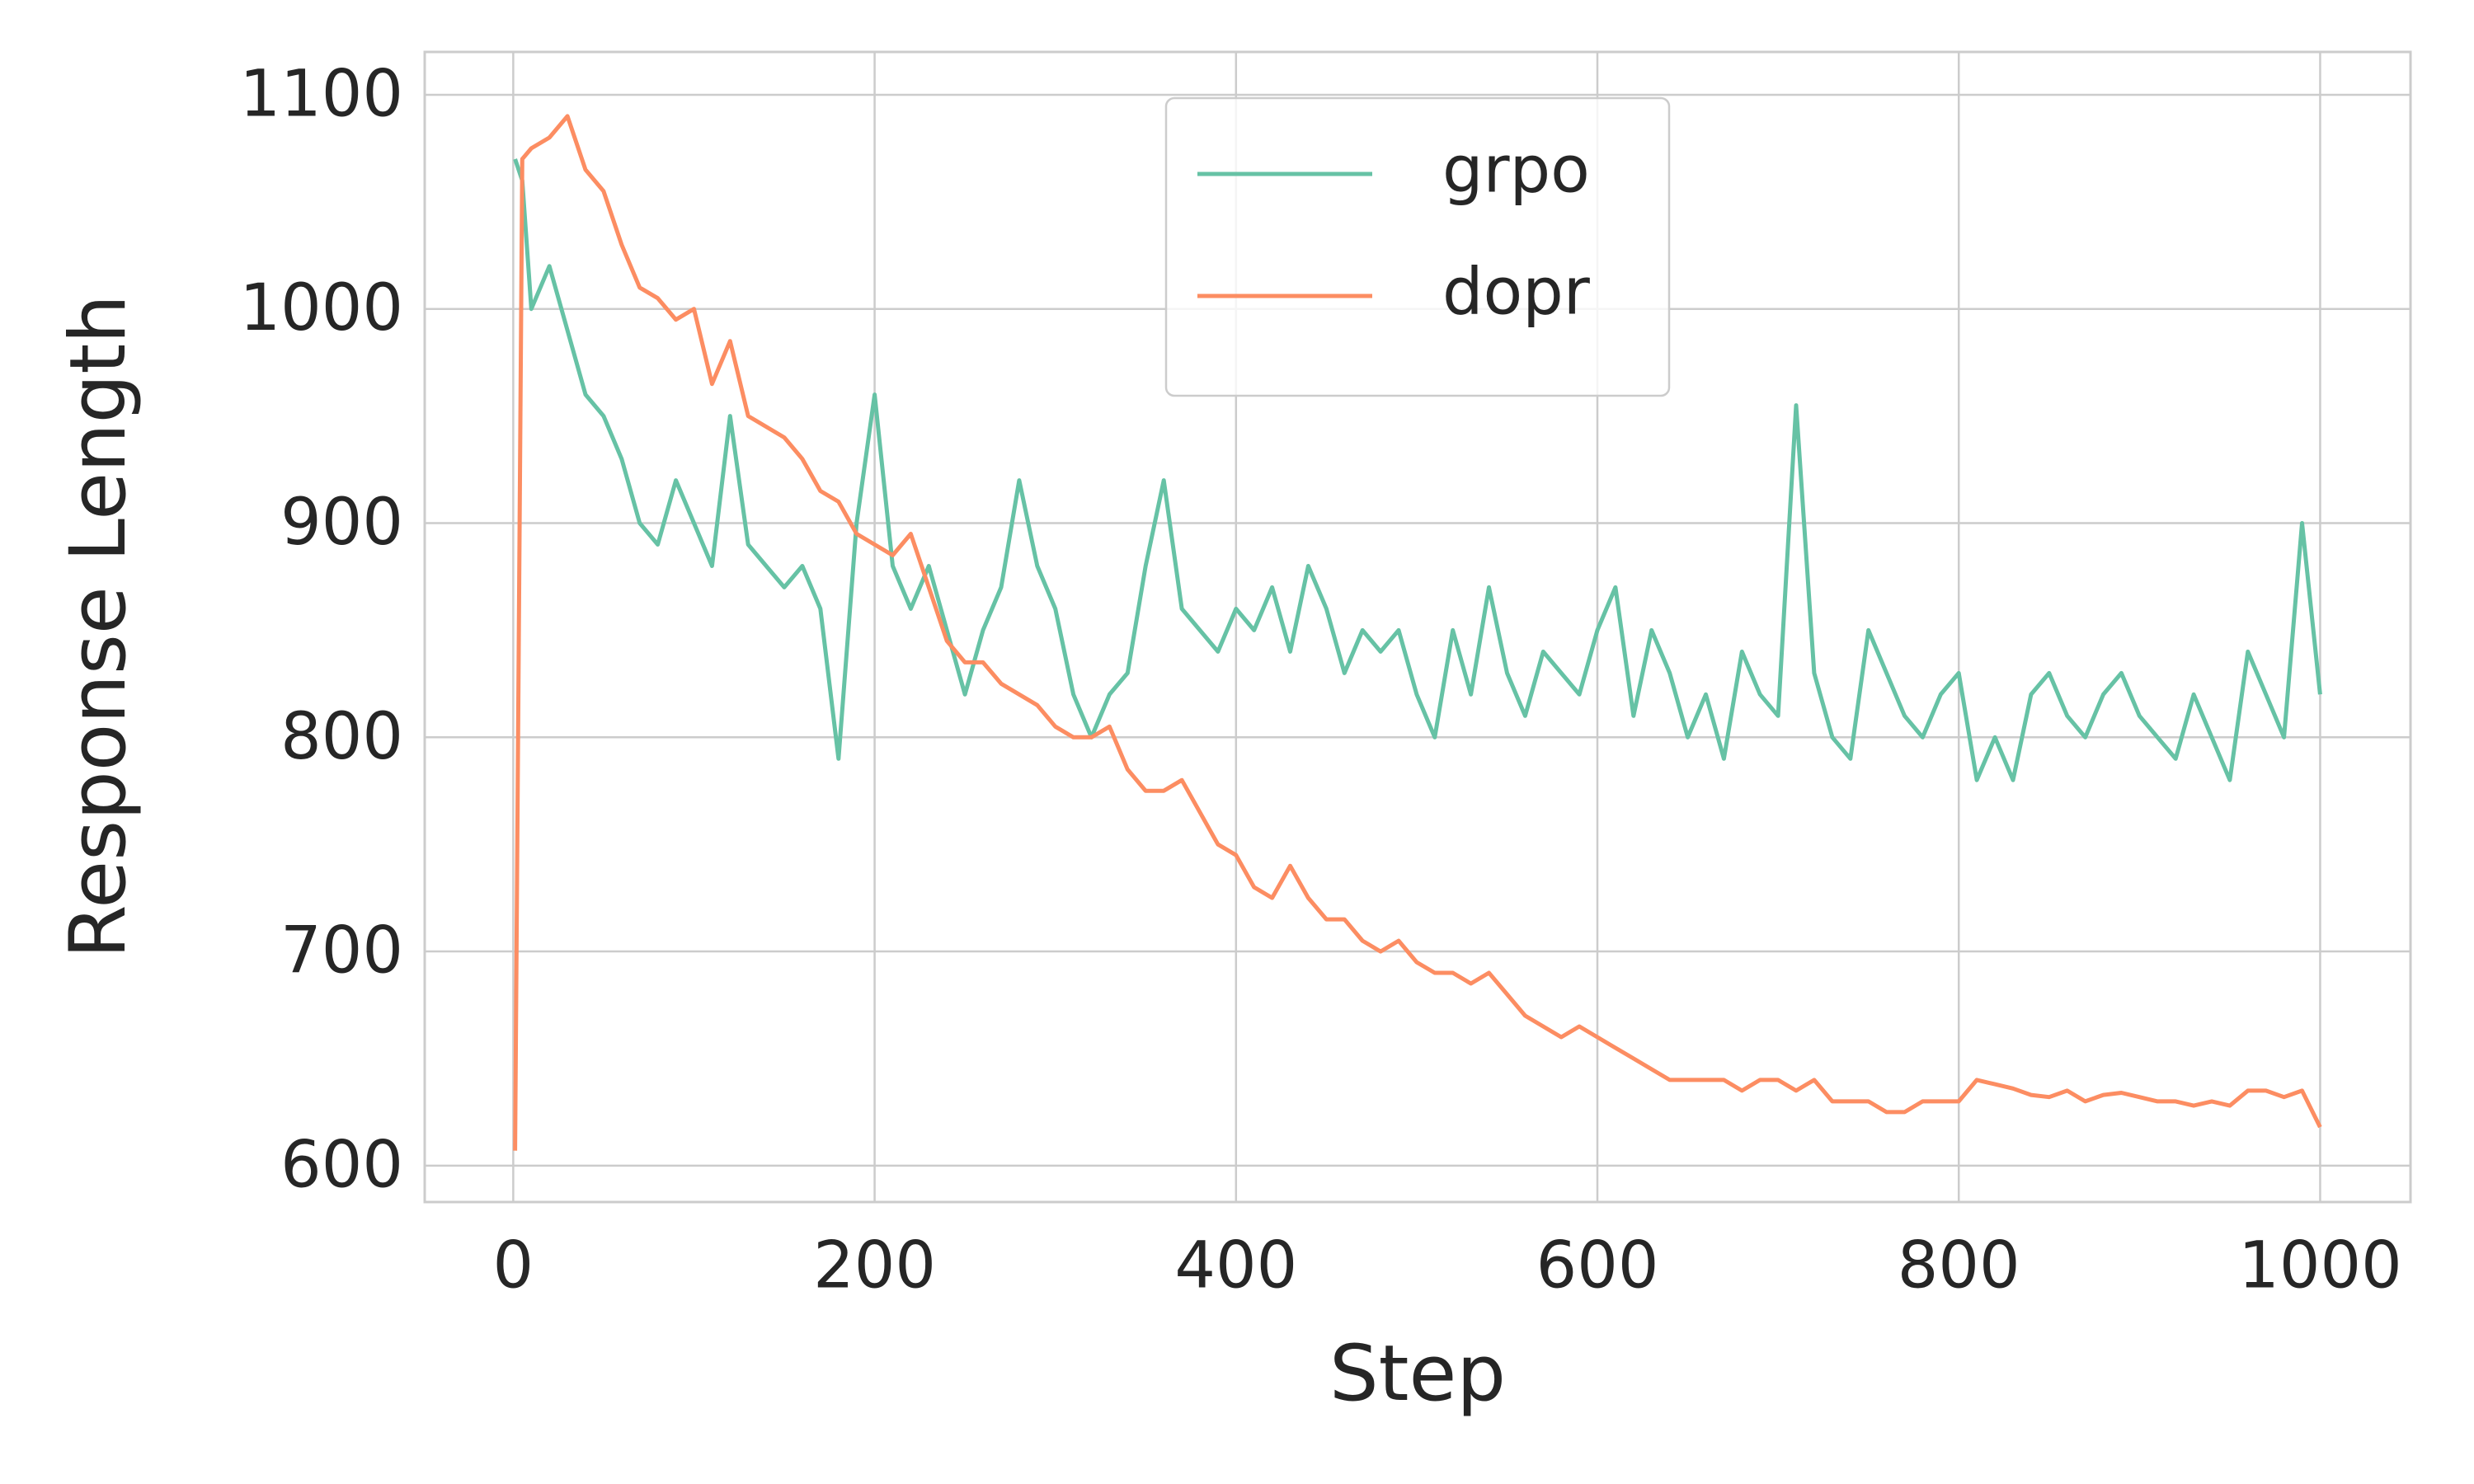 This screenshot has width=2474, height=1484. I want to click on x-tick-label: 400, so click(1235, 1265).